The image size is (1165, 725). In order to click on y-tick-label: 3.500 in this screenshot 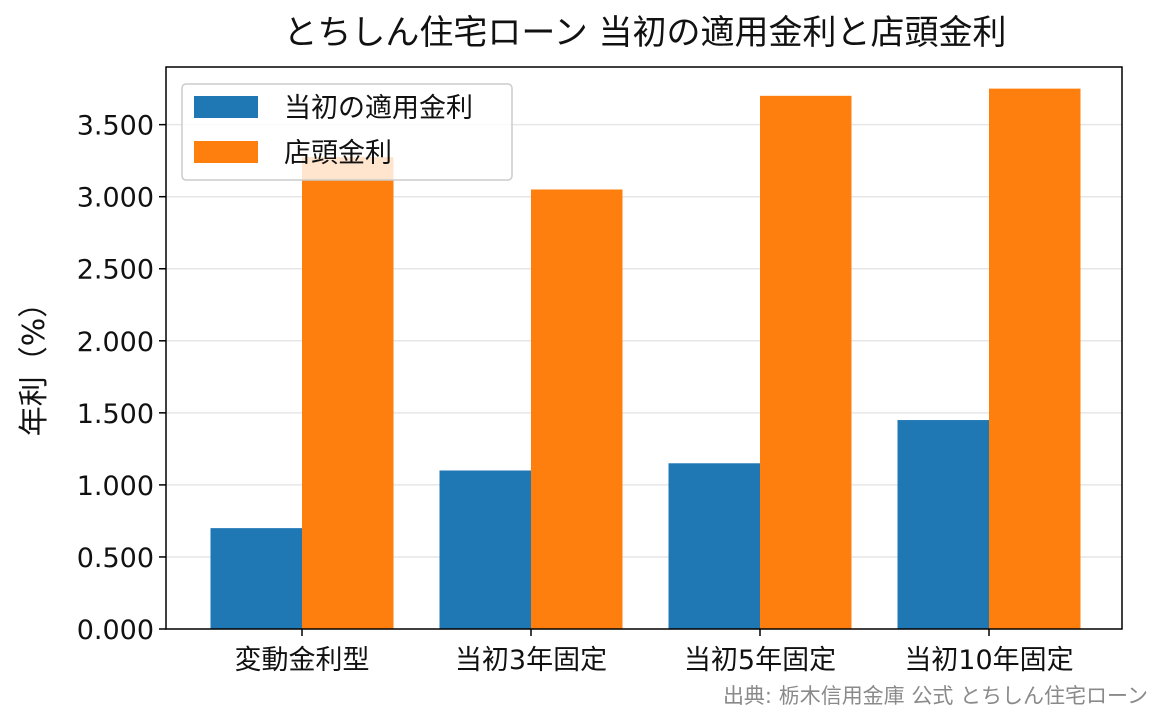, I will do `click(115, 126)`.